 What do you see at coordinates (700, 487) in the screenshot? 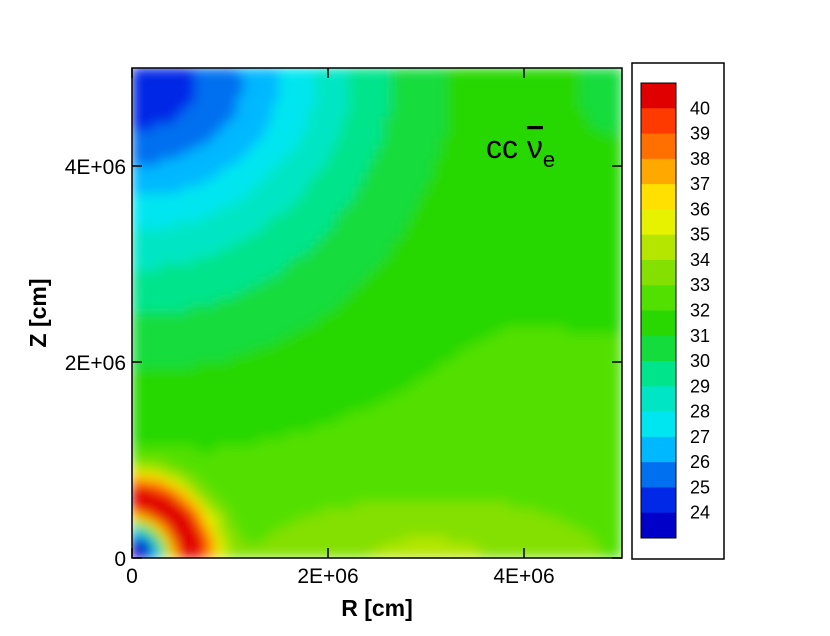
I see `colorbar-label: 25` at bounding box center [700, 487].